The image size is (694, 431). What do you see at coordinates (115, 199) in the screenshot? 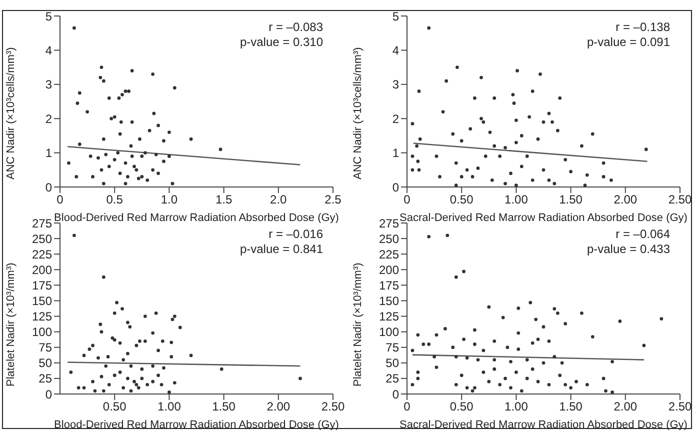
I see `x-tick-label: 0.5` at bounding box center [115, 199].